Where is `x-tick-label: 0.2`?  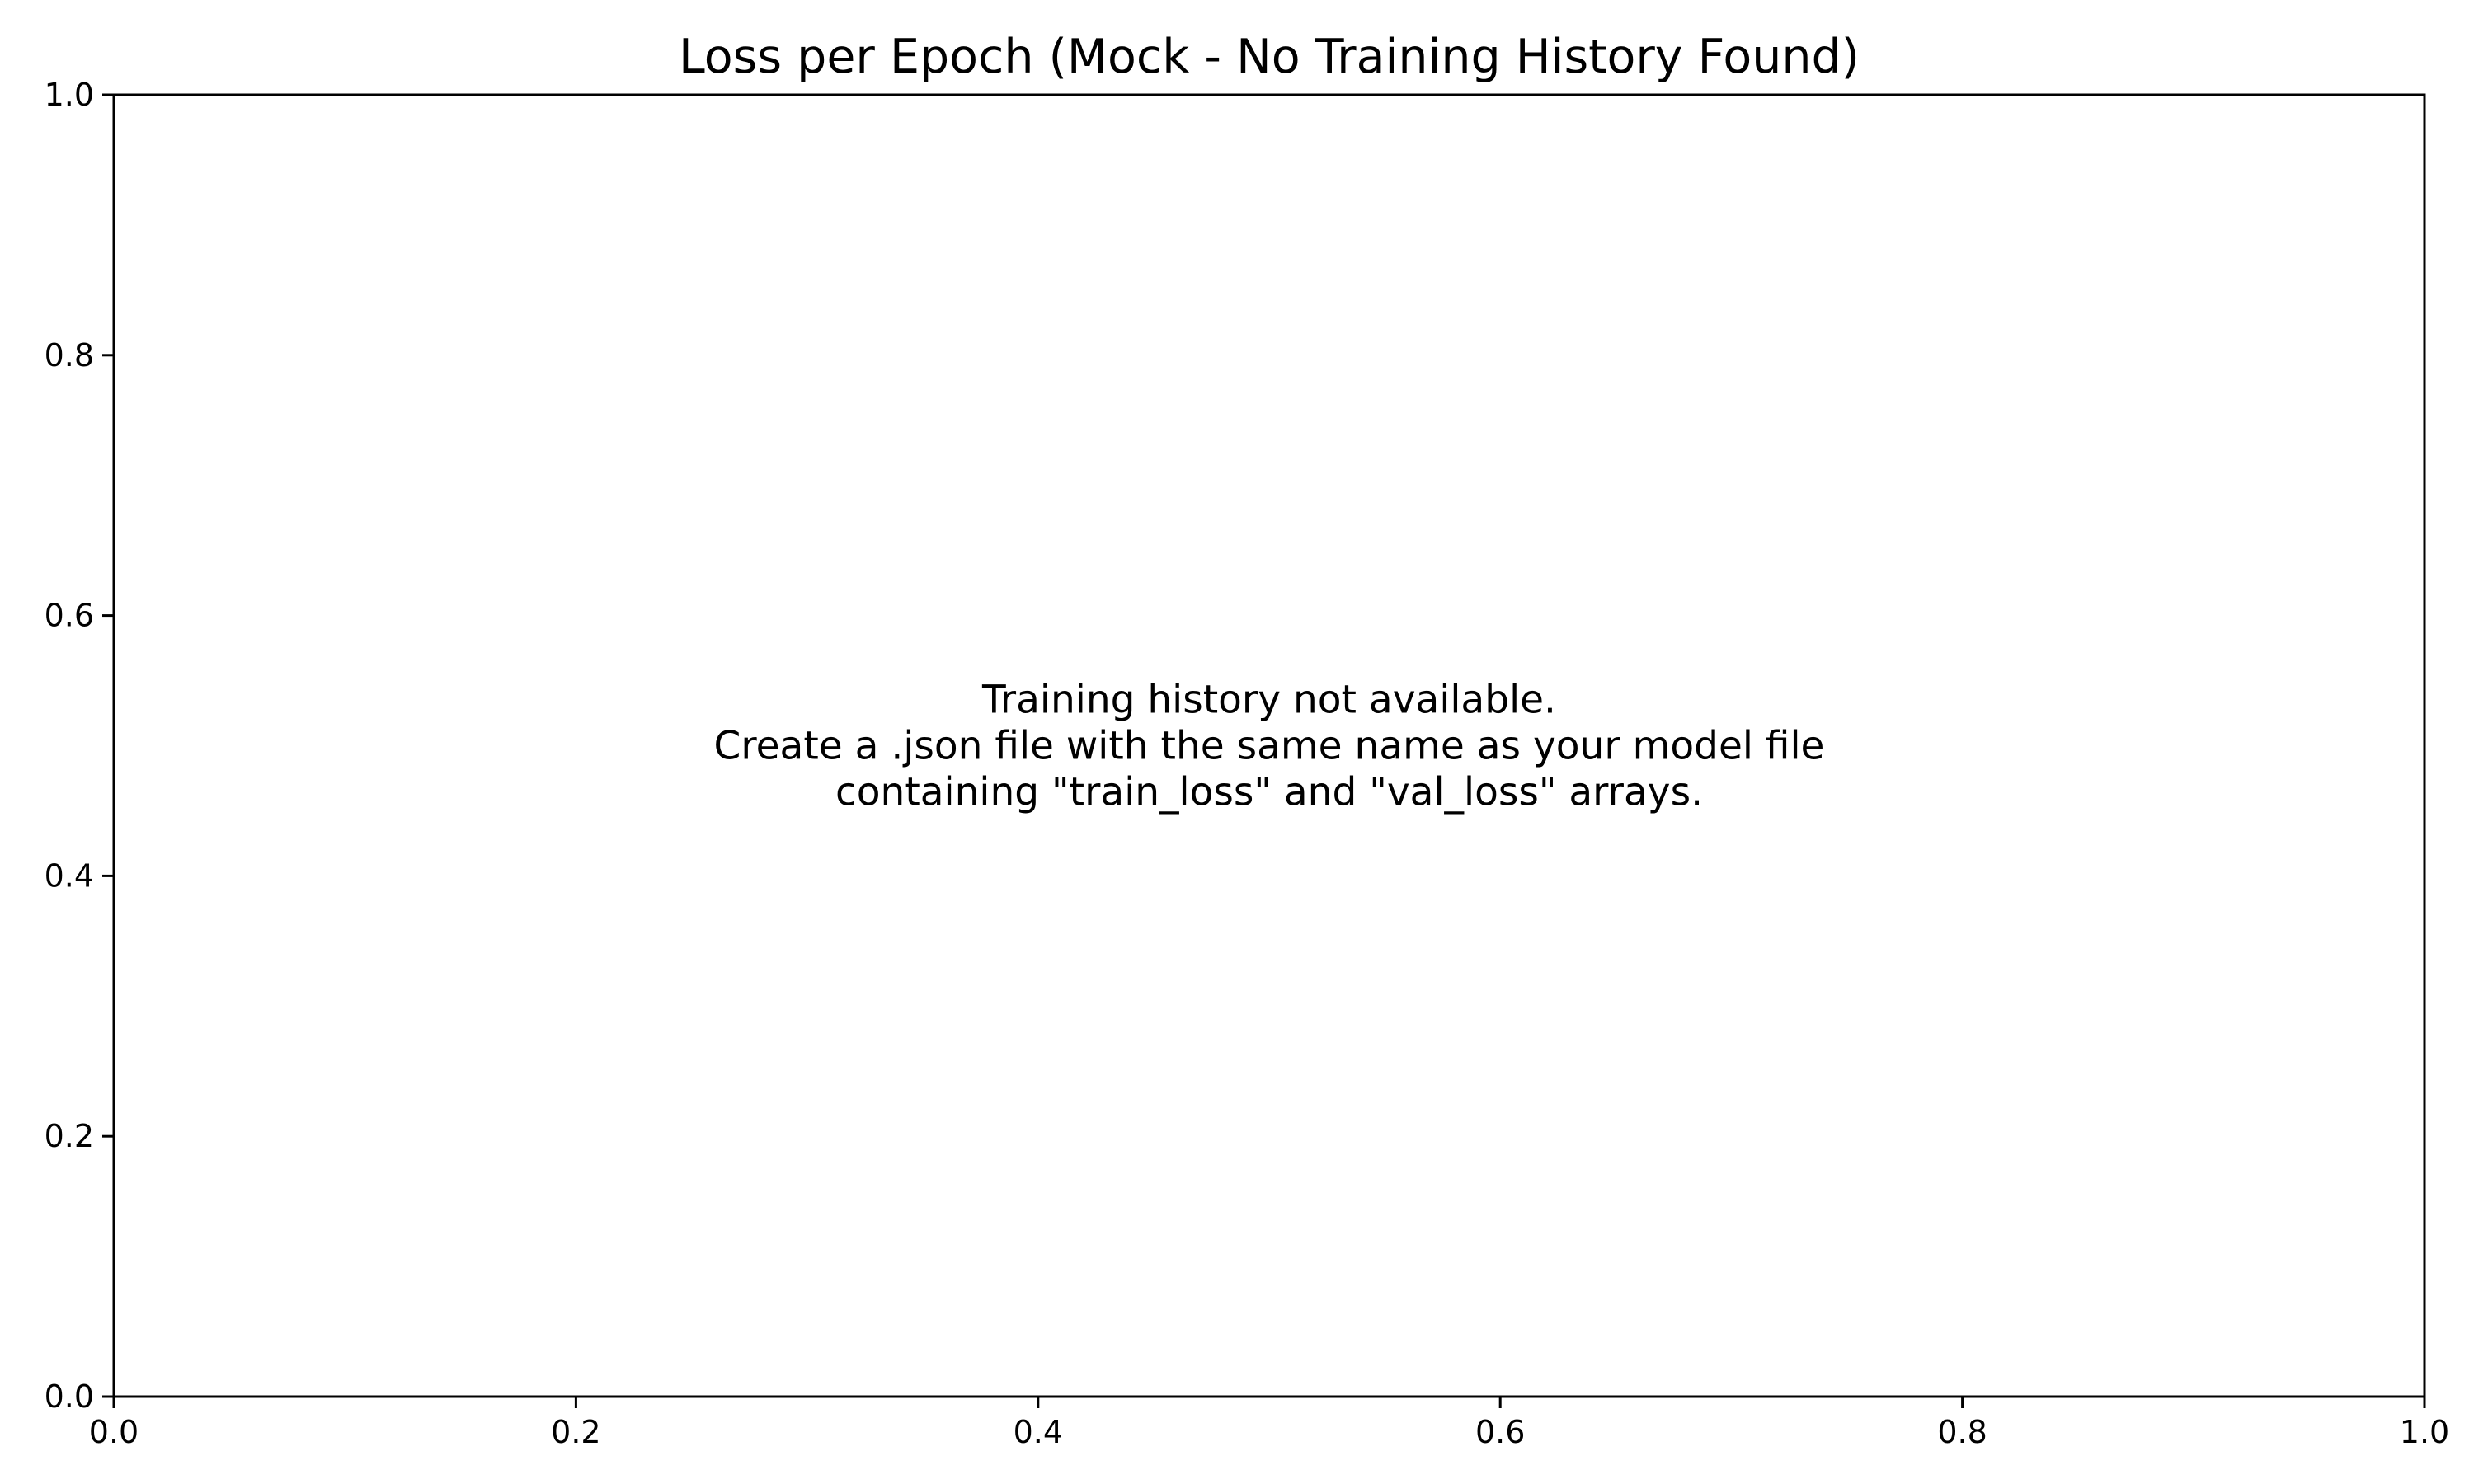
x-tick-label: 0.2 is located at coordinates (575, 1432).